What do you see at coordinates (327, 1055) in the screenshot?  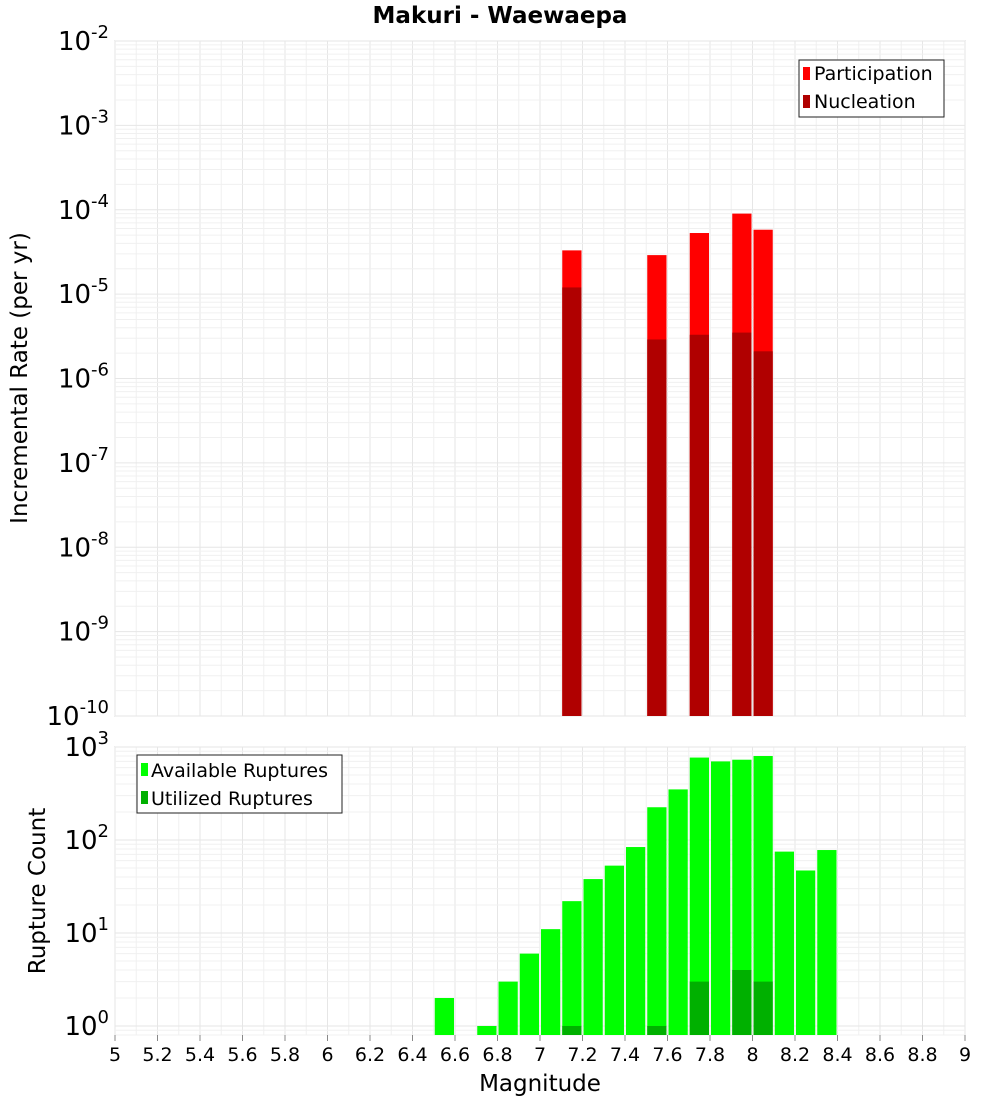 I see `x-tick-label: 6` at bounding box center [327, 1055].